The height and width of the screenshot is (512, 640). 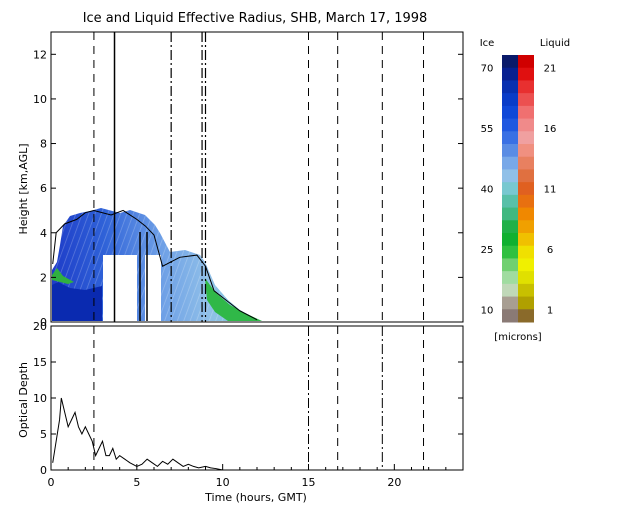 What do you see at coordinates (550, 190) in the screenshot?
I see `colorbar-liquid-tick: 11` at bounding box center [550, 190].